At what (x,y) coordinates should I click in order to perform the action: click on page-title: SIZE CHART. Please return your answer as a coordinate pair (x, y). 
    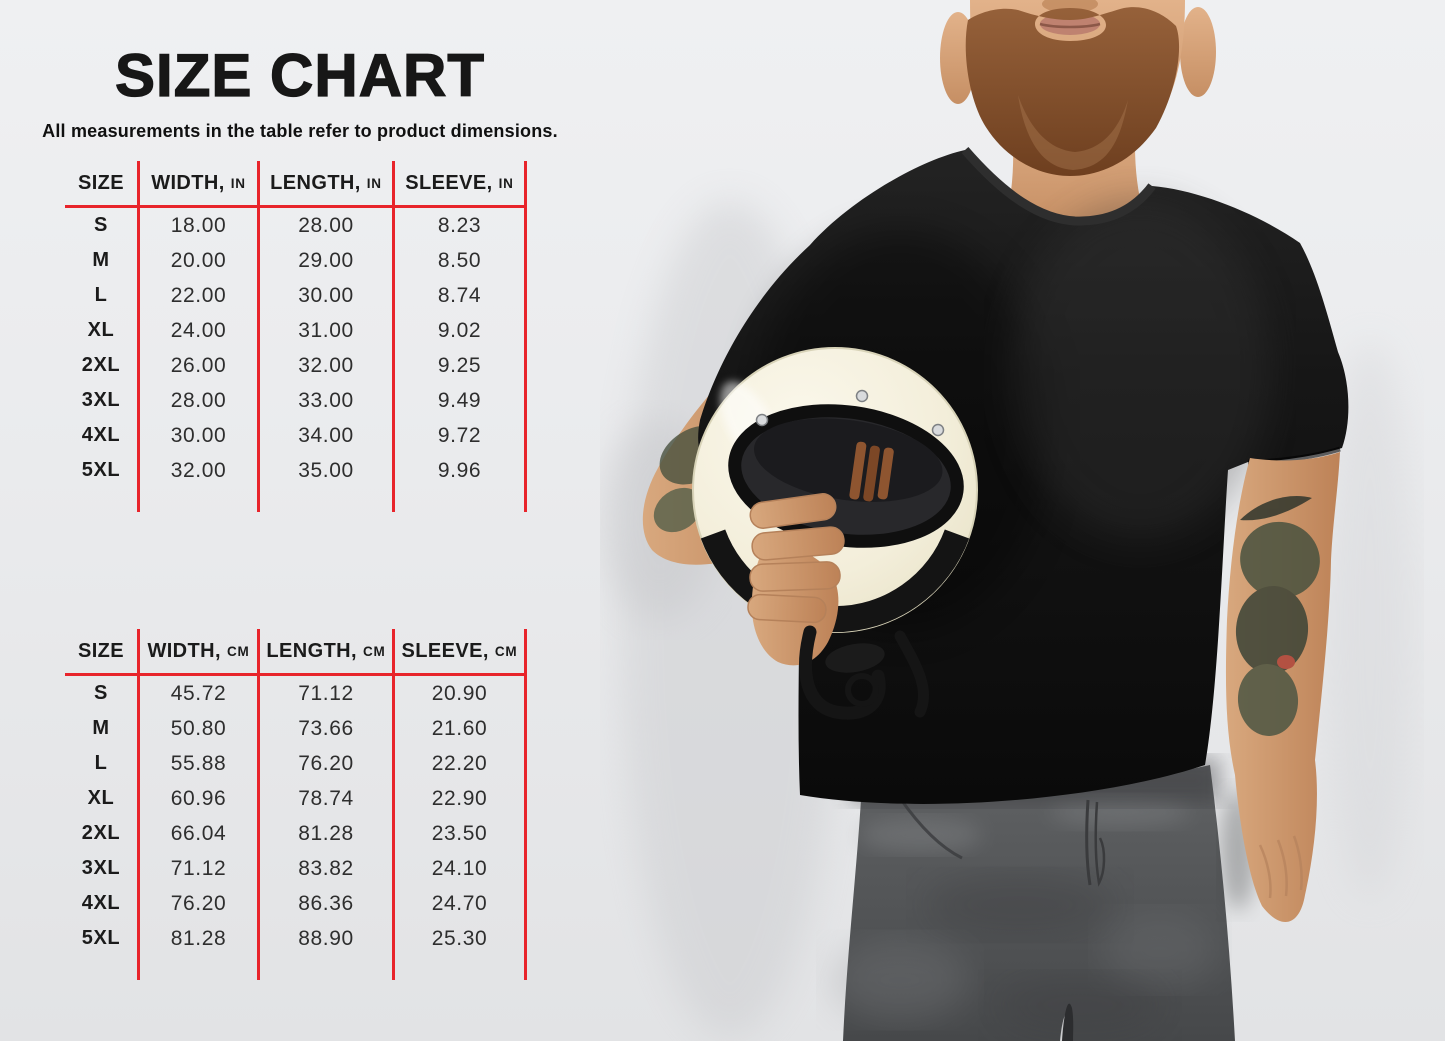
    Looking at the image, I should click on (299, 75).